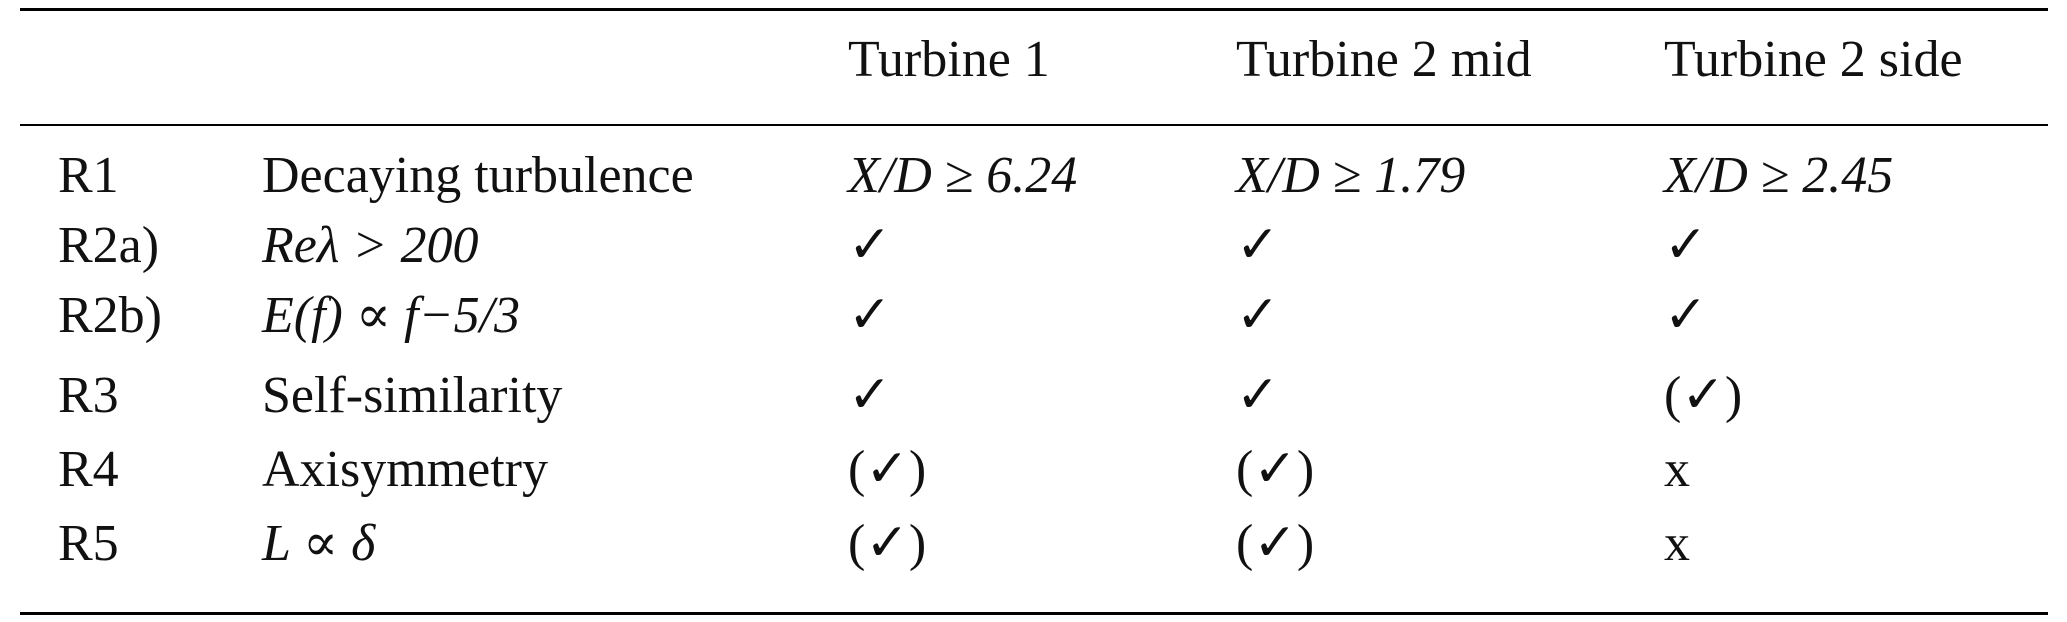  What do you see at coordinates (88, 469) in the screenshot?
I see `row-id: R4` at bounding box center [88, 469].